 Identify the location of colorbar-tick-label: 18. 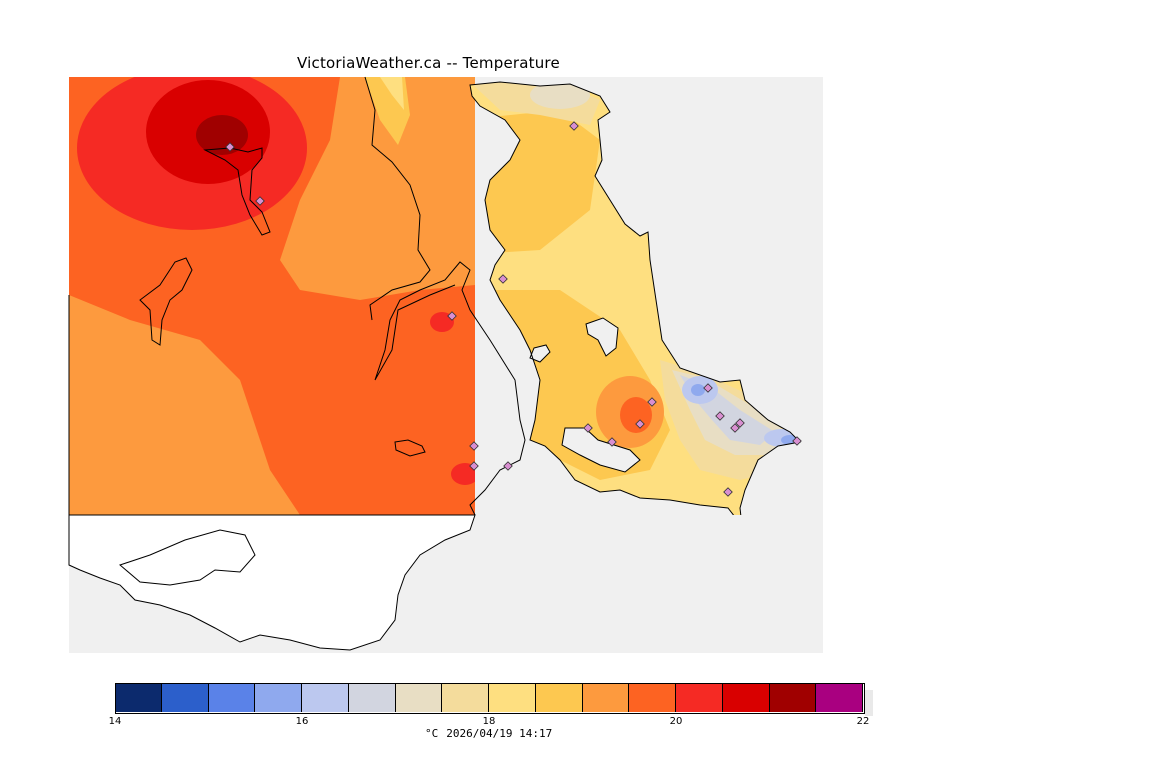
(489, 721).